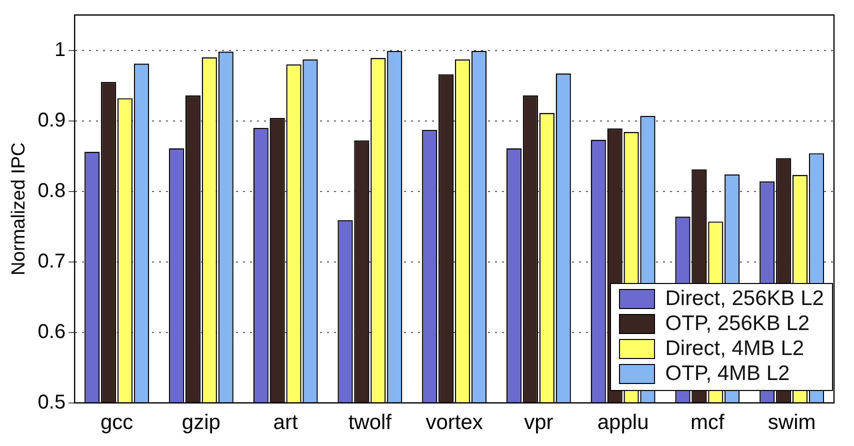 The width and height of the screenshot is (854, 446). I want to click on x-tick-label: twolf, so click(370, 422).